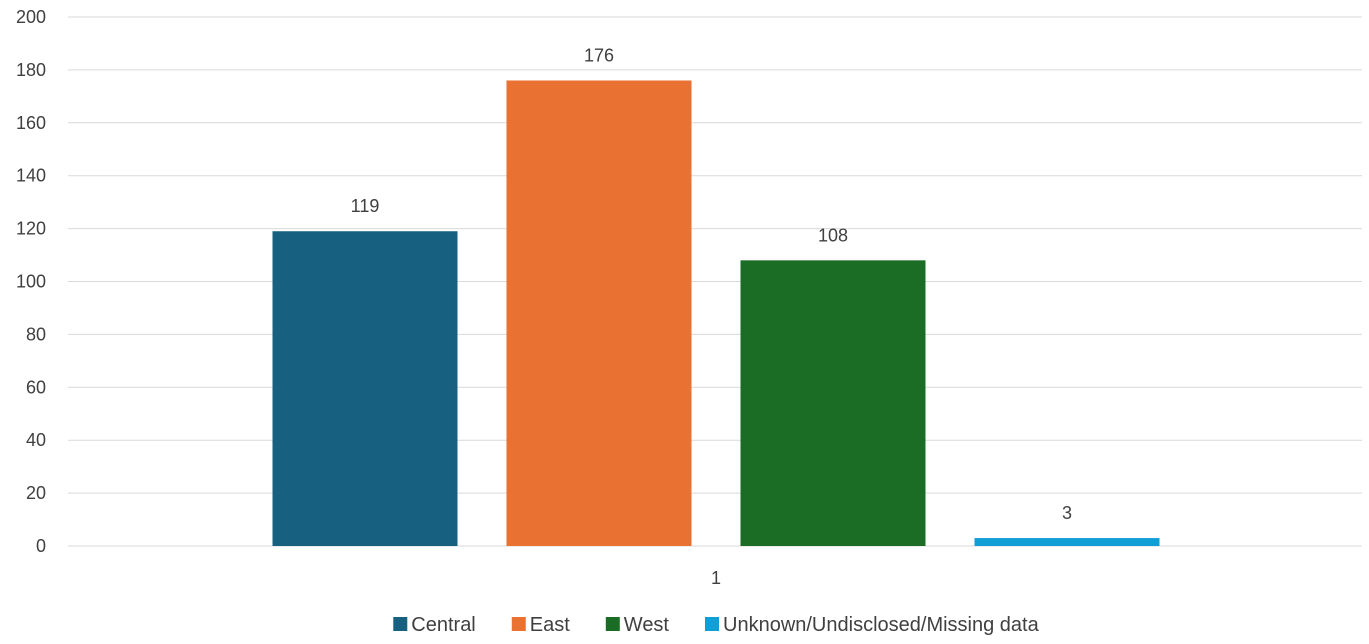 The height and width of the screenshot is (644, 1369). I want to click on legend-label: Unknown/Undisclosed/Missing data, so click(881, 625).